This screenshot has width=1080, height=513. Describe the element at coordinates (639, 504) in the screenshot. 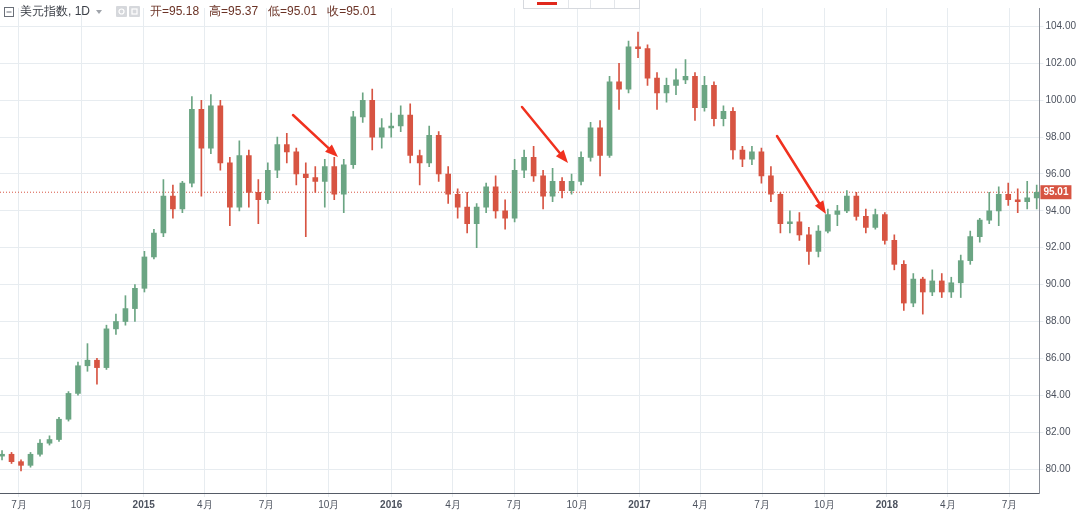

I see `x-tick-label: 2017` at that location.